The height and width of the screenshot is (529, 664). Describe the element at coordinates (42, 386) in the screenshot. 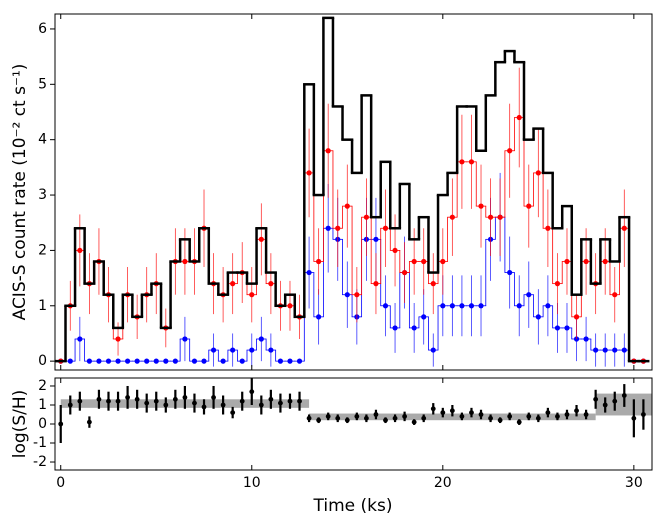

I see `y-tick-label: 2` at that location.